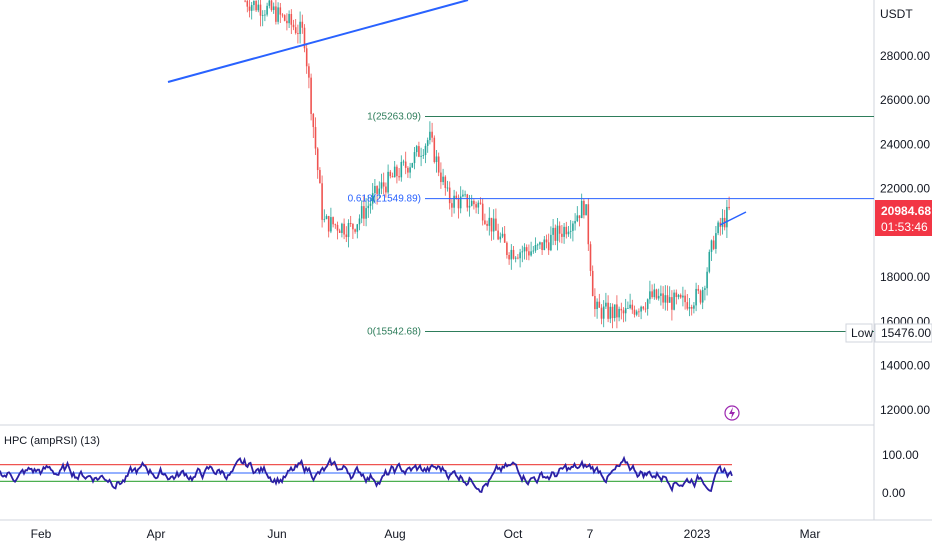 This screenshot has width=932, height=550. Describe the element at coordinates (52, 441) in the screenshot. I see `indicator-title: HPC (ampRSI) (13)` at that location.